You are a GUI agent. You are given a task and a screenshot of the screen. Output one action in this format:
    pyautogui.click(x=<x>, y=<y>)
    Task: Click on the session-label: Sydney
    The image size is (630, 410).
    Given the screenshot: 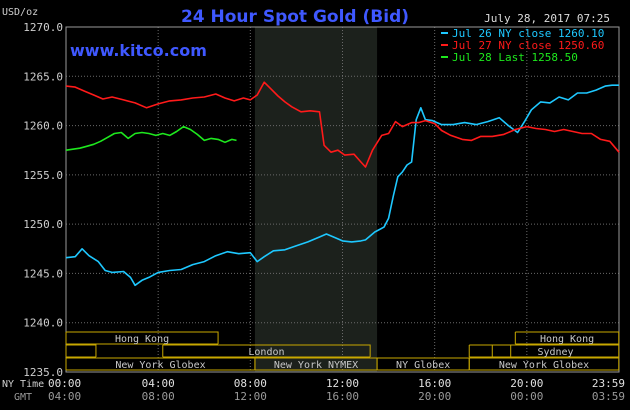 What is the action you would take?
    pyautogui.click(x=555, y=352)
    